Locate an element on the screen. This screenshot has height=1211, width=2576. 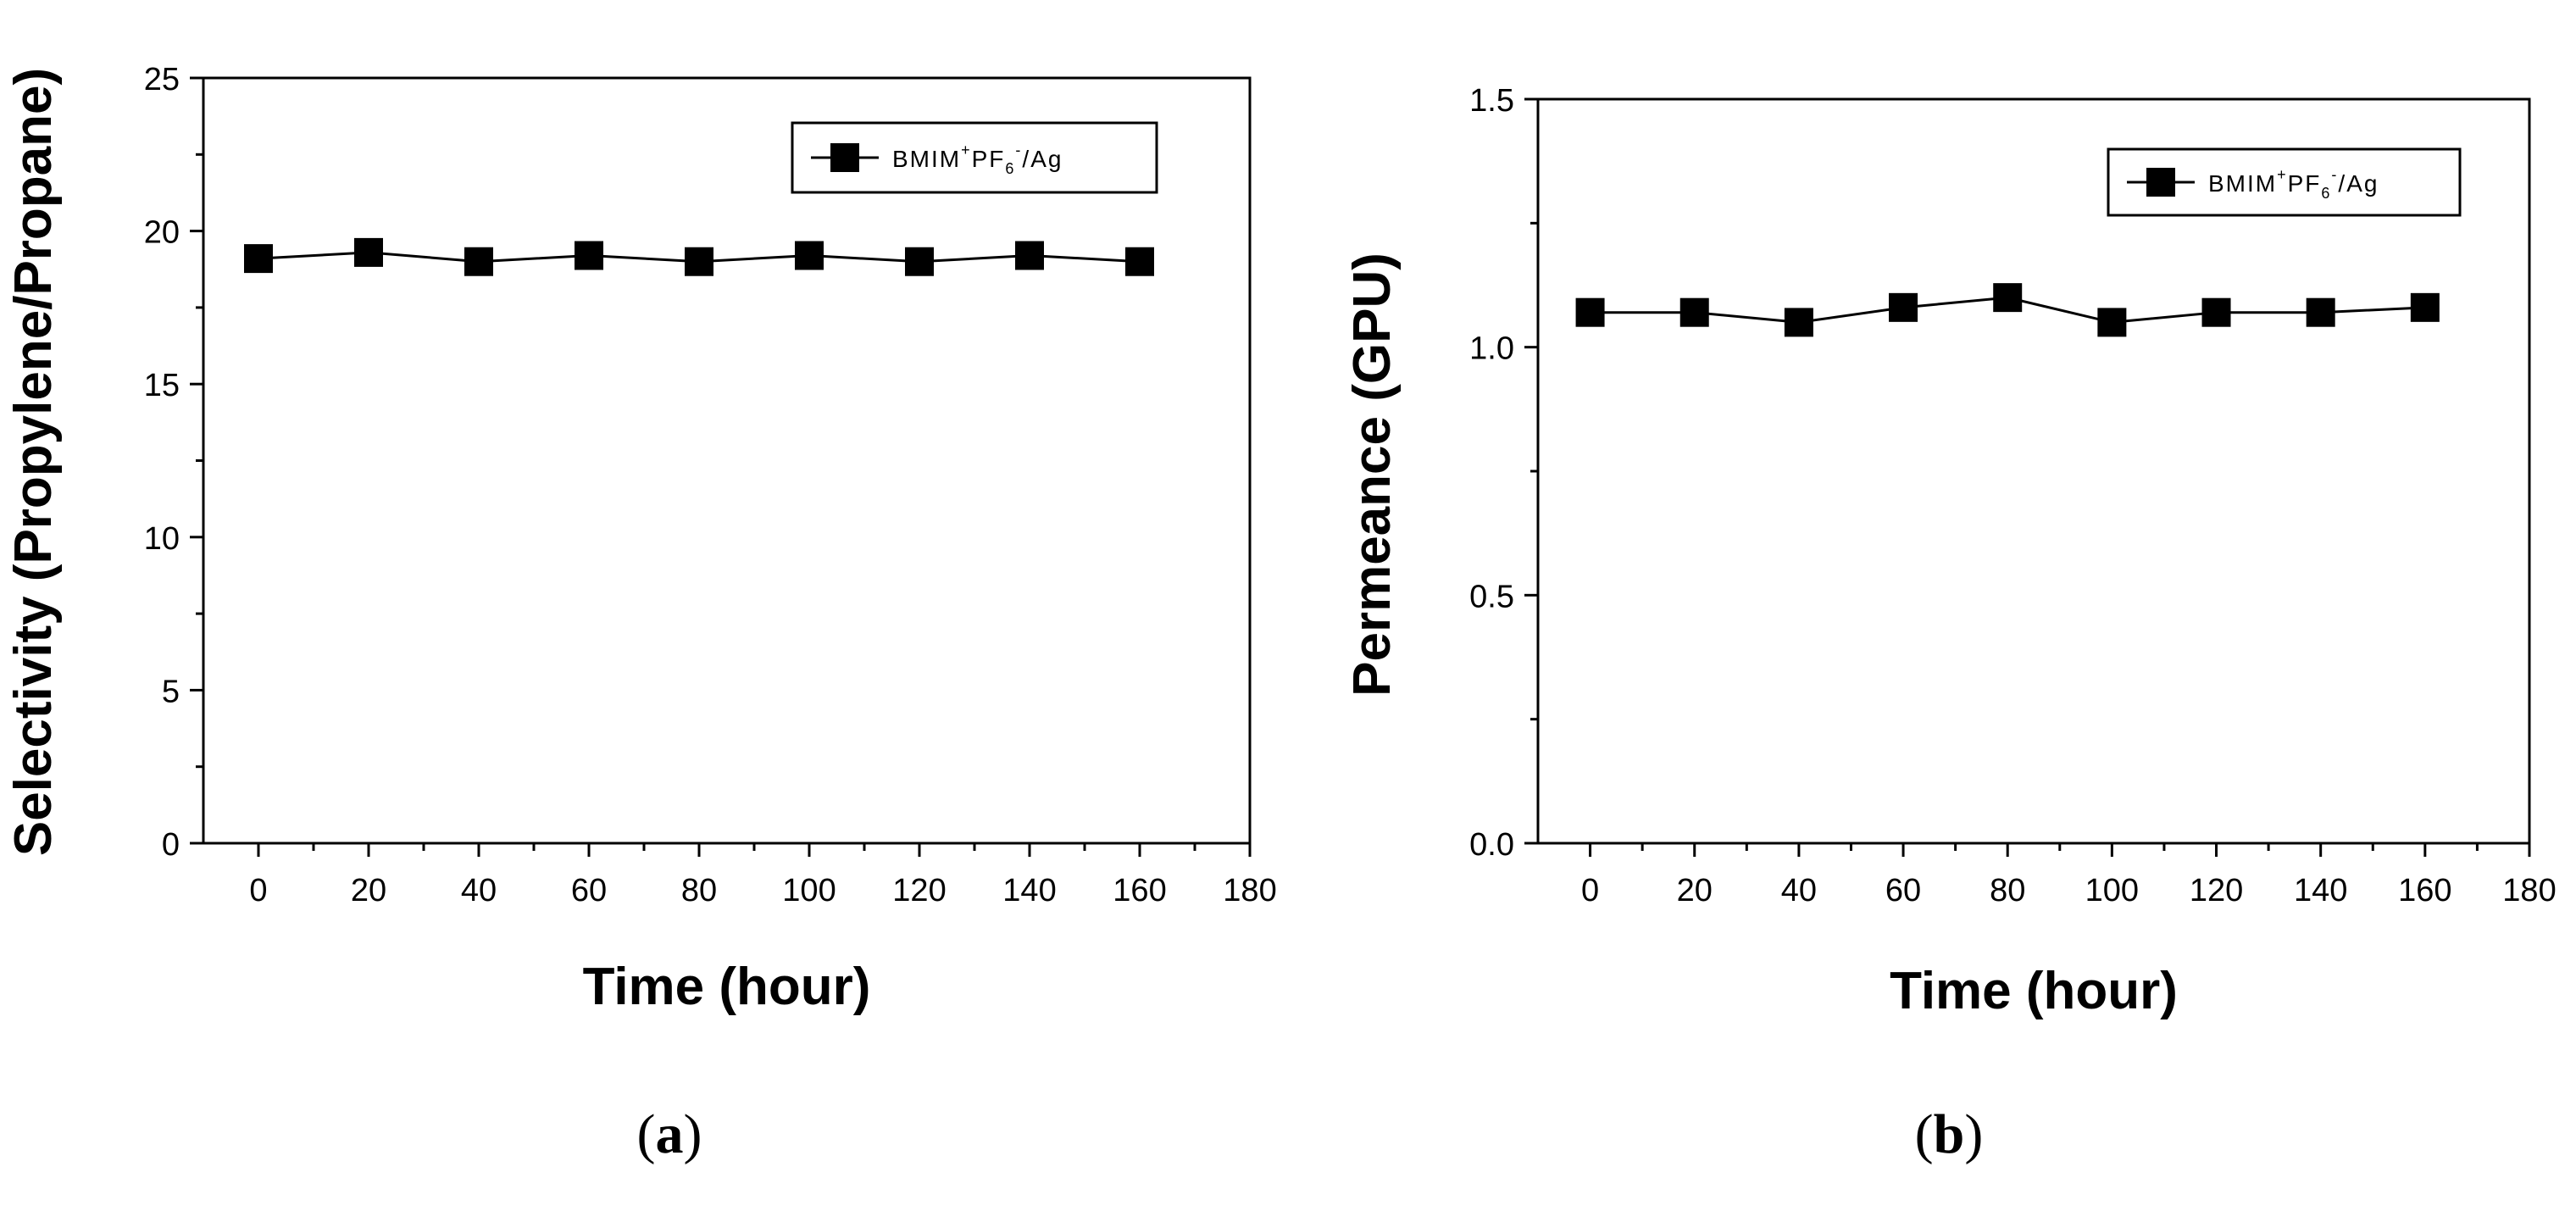
y-tick-label: 15 is located at coordinates (162, 385).